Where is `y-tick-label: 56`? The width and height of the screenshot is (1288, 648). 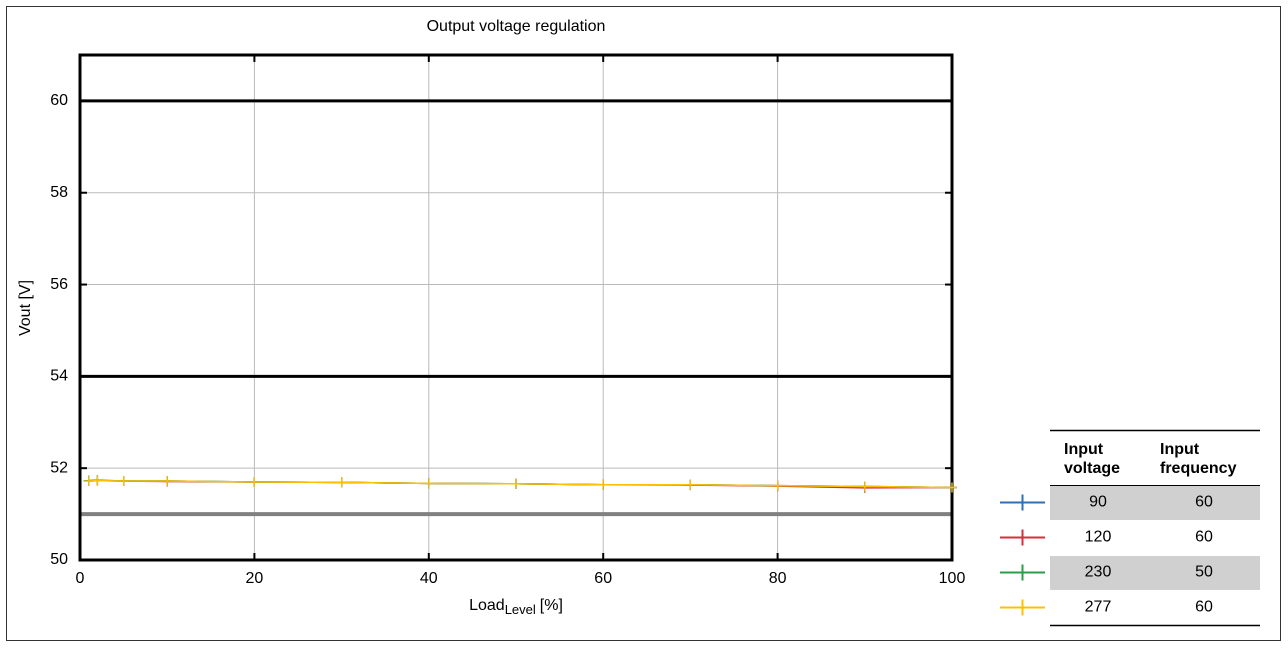
y-tick-label: 56 is located at coordinates (59, 284).